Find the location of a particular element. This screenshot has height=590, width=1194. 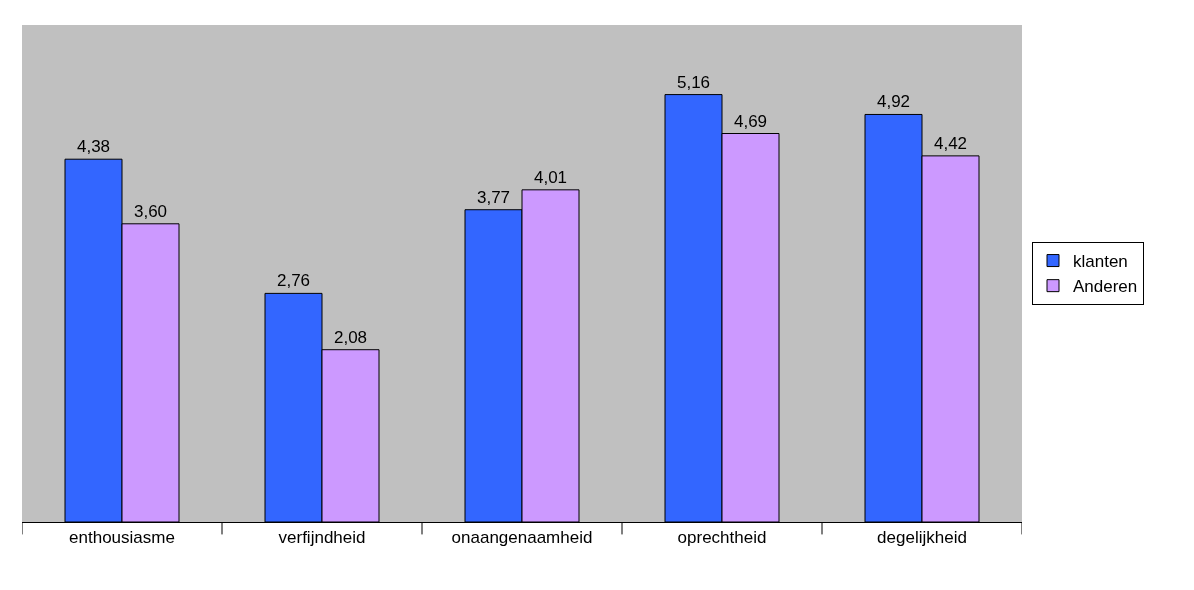

x-tick-label: verfijndheid is located at coordinates (322, 538).